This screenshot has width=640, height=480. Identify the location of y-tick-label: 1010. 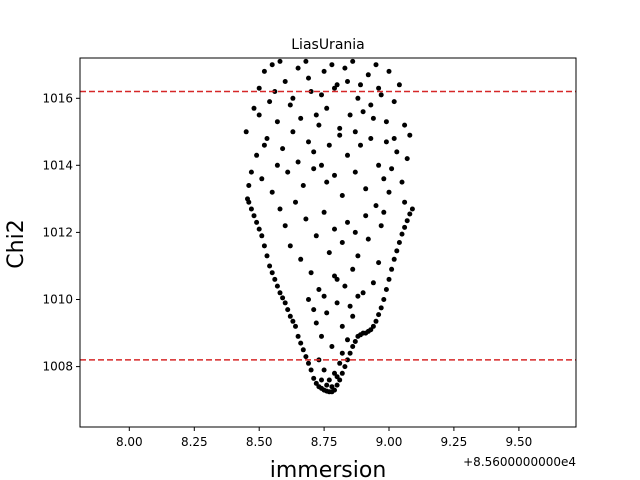
(57, 300).